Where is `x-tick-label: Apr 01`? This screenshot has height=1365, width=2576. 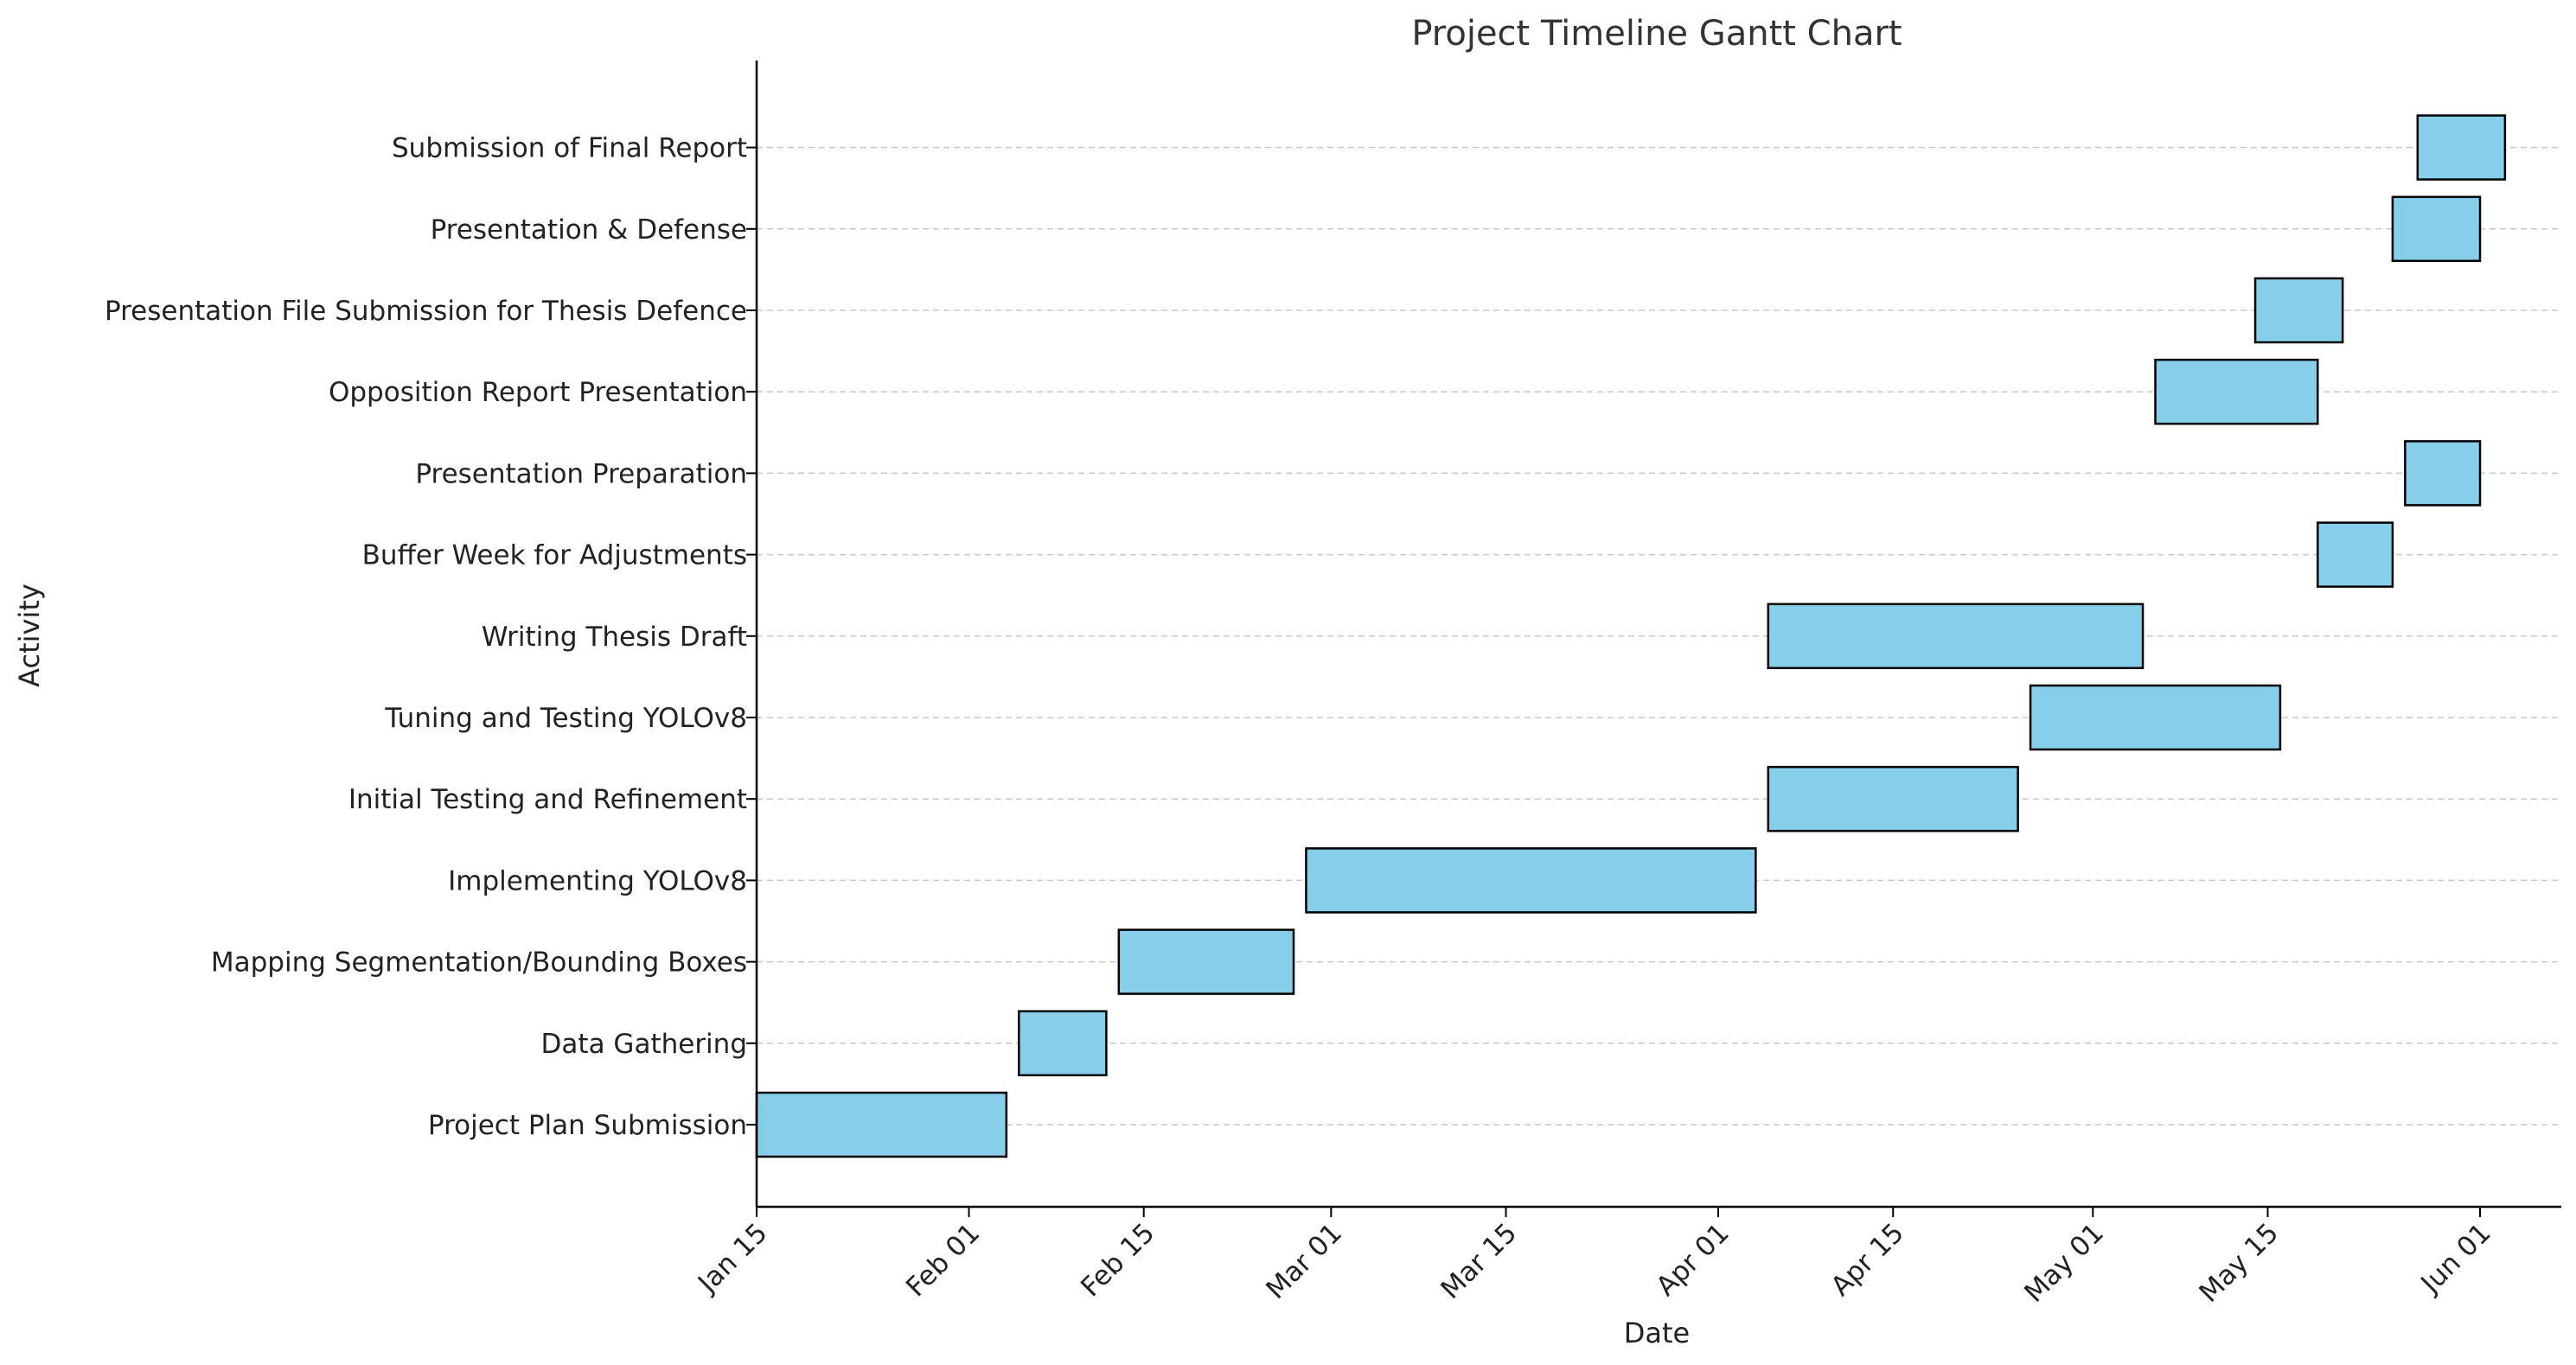 x-tick-label: Apr 01 is located at coordinates (1693, 1259).